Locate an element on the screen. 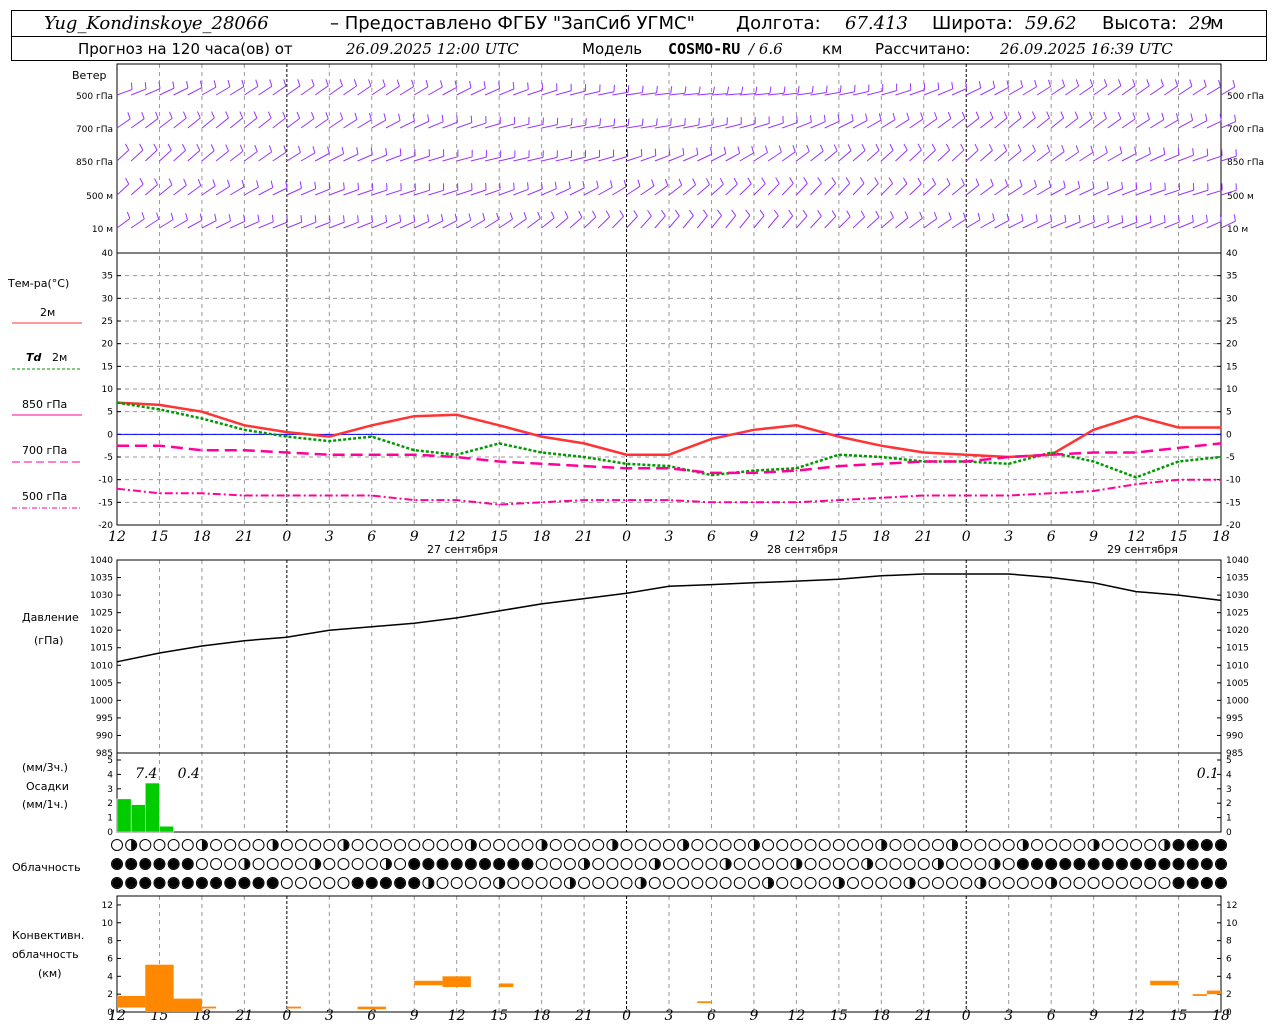 Image resolution: width=1280 pixels, height=1024 pixels. temp-ytick-right: 40 is located at coordinates (1232, 254).